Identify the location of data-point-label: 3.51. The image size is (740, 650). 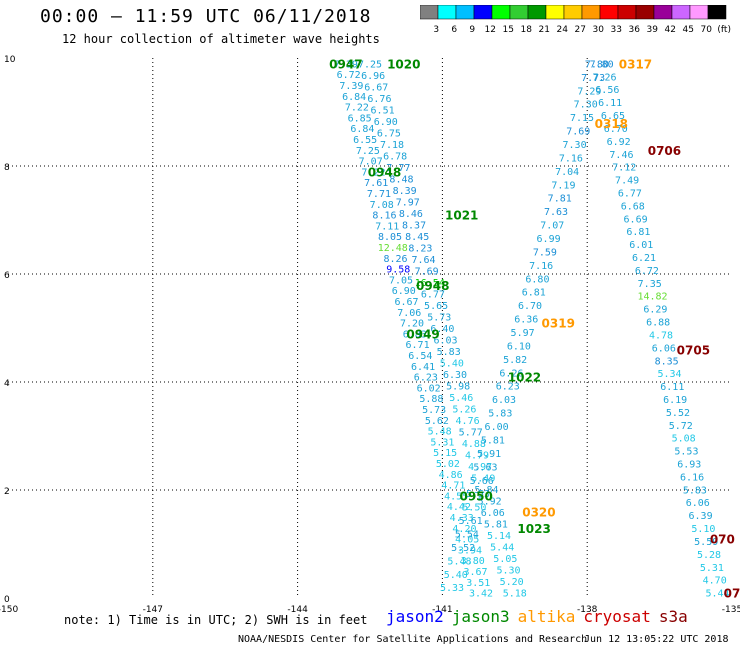
(478, 583).